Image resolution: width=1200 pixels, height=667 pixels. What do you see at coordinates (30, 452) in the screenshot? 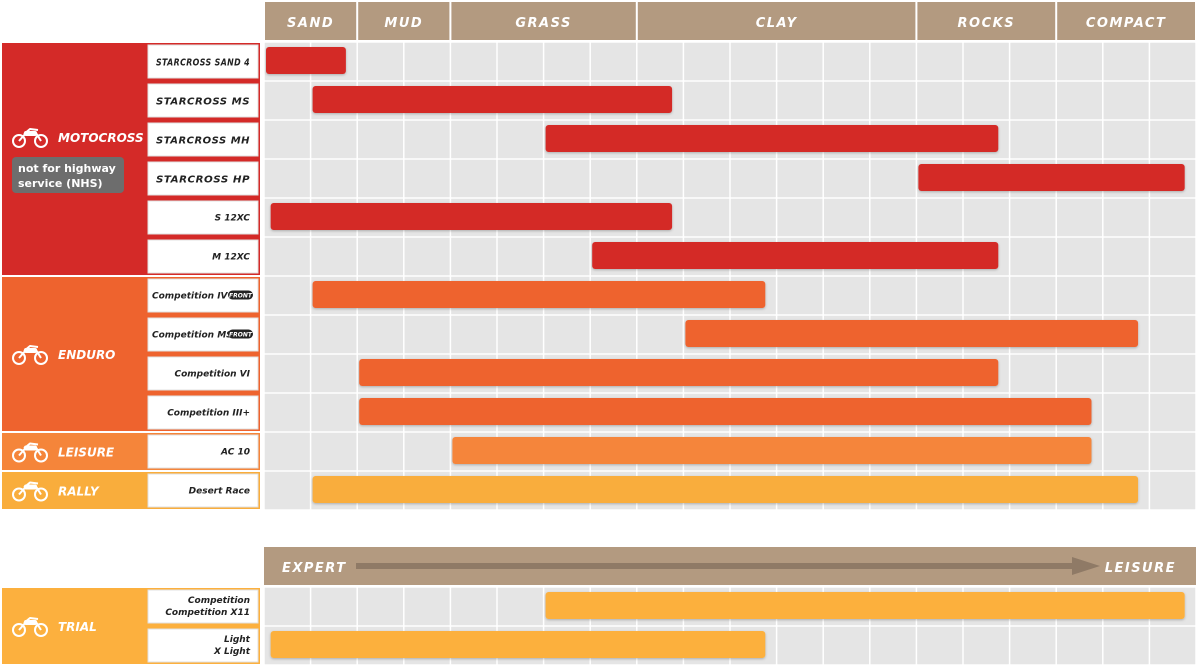
I see `leisure-bike-icon` at bounding box center [30, 452].